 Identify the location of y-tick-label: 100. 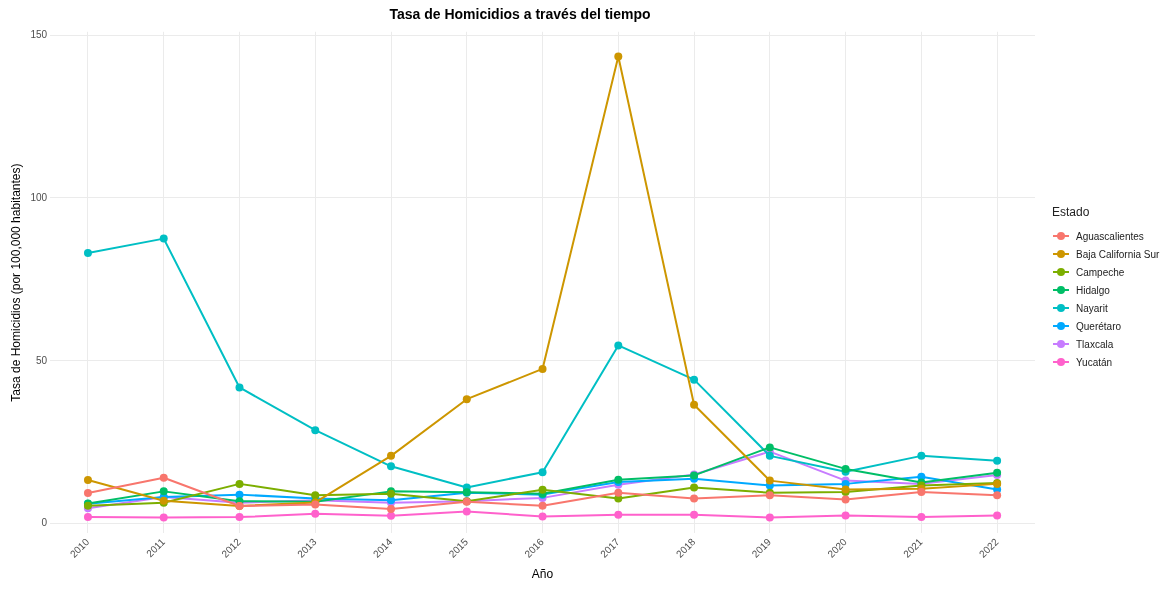
(39, 197).